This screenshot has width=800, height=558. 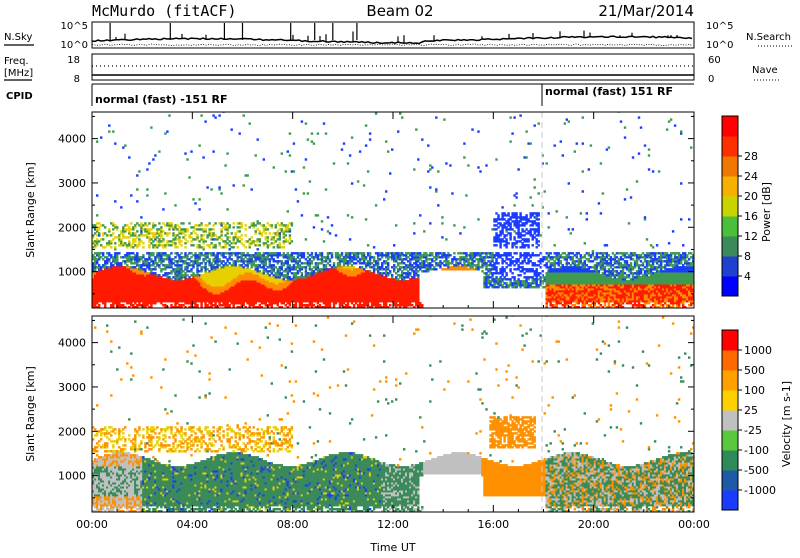 I want to click on nsky-tick-bottom: 10^0, so click(x=74, y=45).